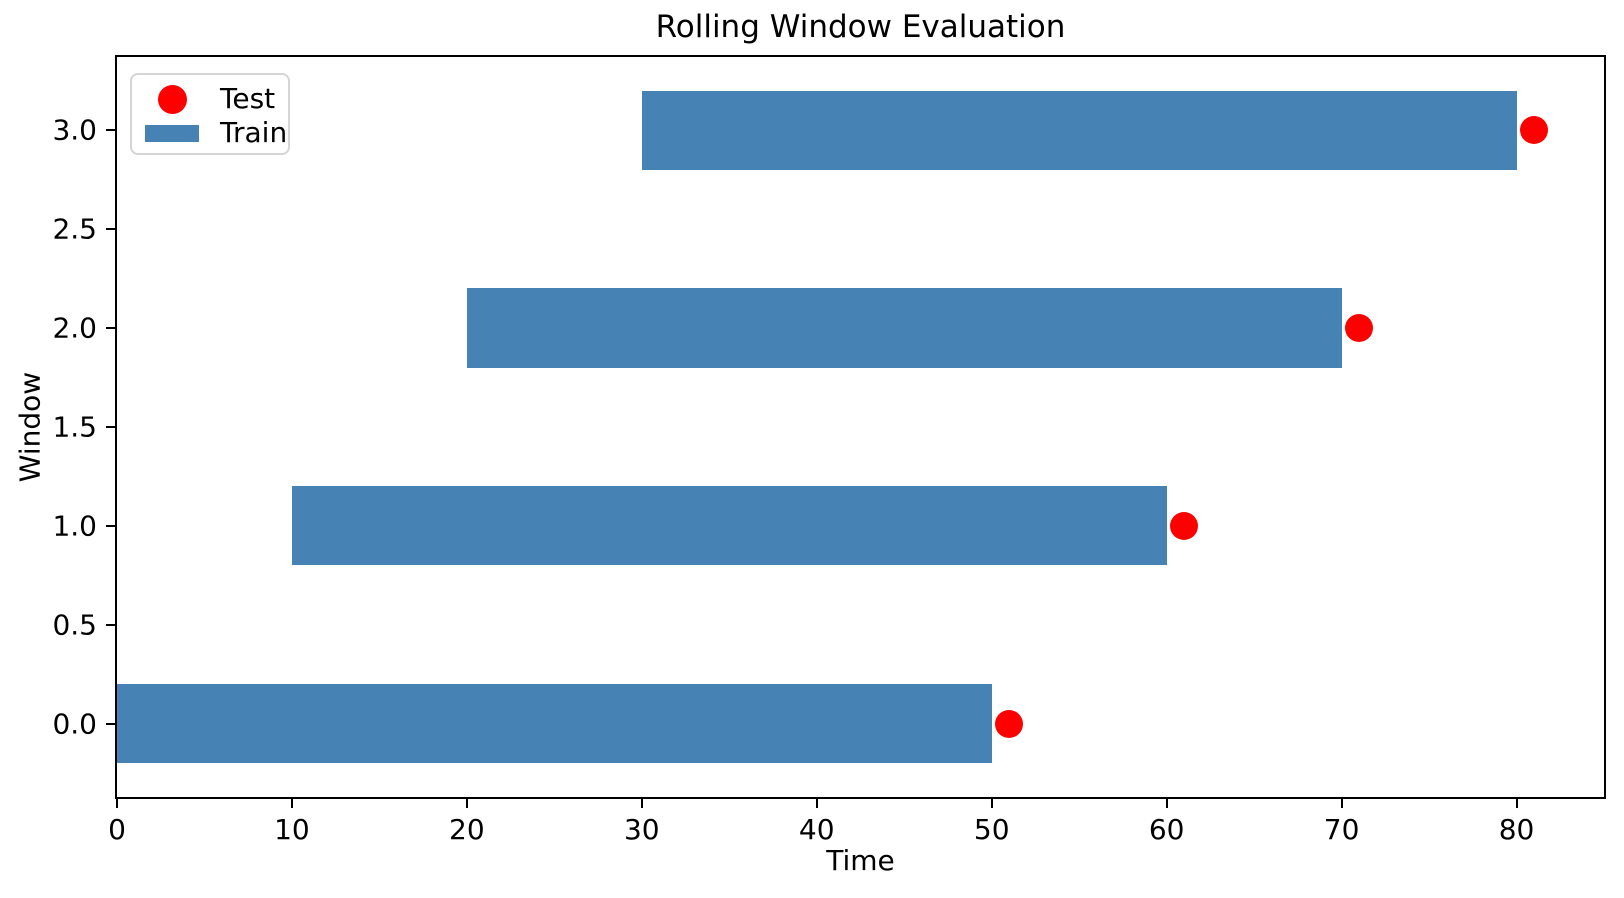 The height and width of the screenshot is (898, 1624). I want to click on legend: Test Train, so click(210, 114).